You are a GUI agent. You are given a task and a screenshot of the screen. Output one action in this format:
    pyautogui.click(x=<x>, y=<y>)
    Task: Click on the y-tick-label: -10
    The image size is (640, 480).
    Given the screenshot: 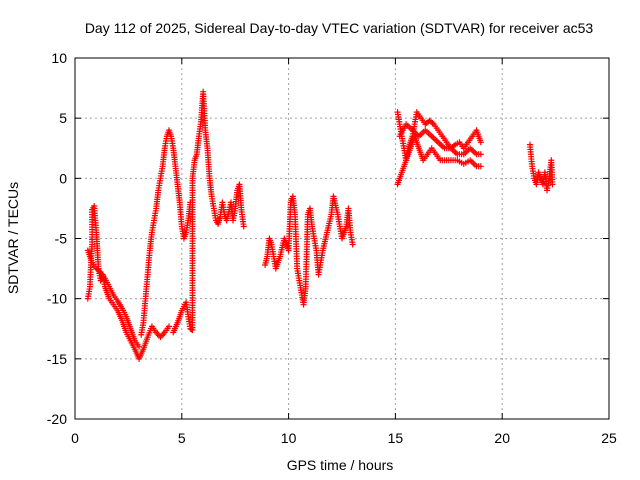 What is the action you would take?
    pyautogui.click(x=57, y=299)
    